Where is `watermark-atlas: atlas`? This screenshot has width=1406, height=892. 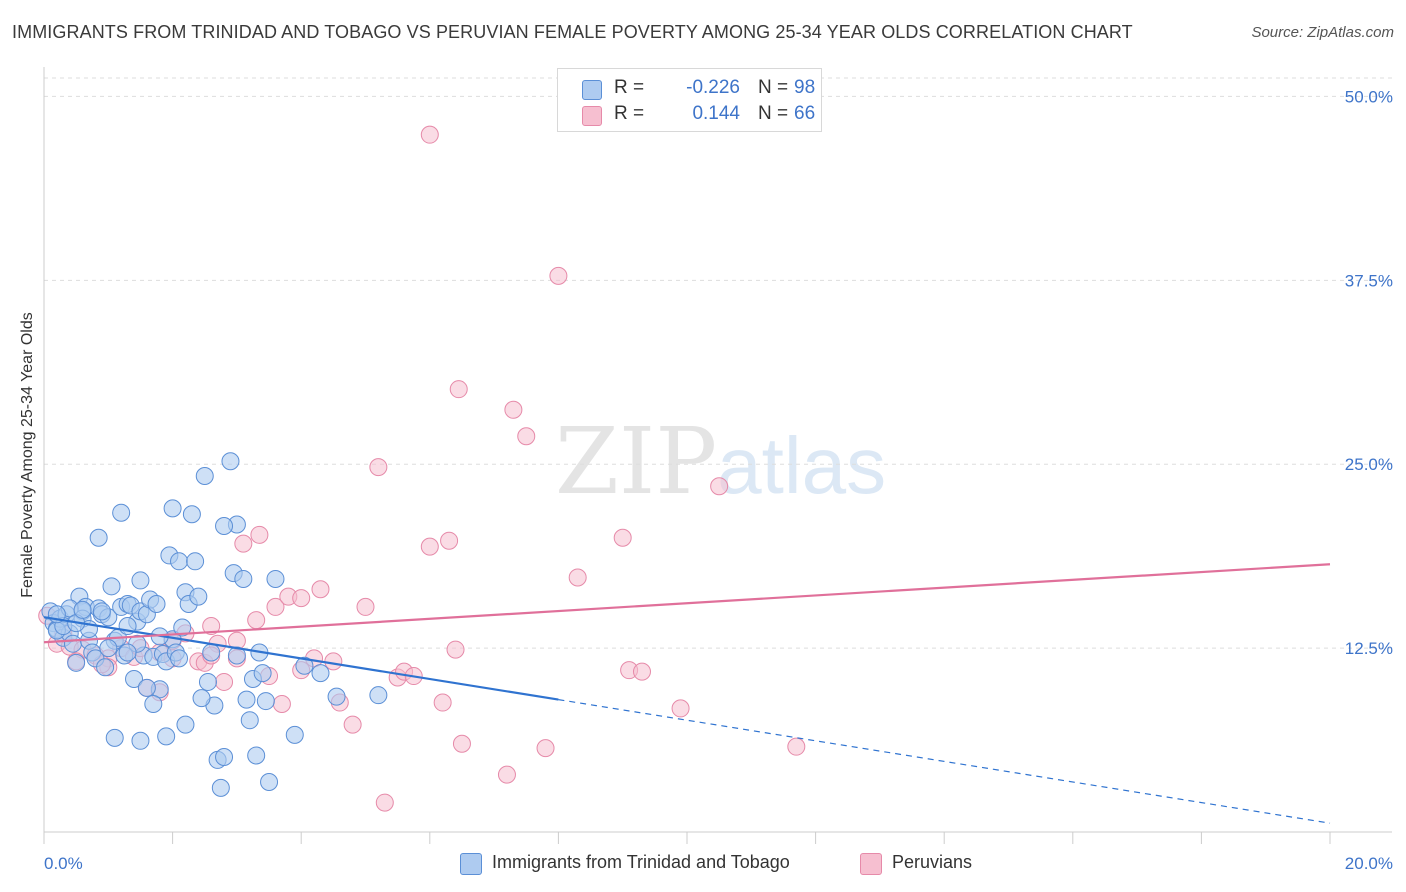 watermark-atlas: atlas is located at coordinates (802, 465).